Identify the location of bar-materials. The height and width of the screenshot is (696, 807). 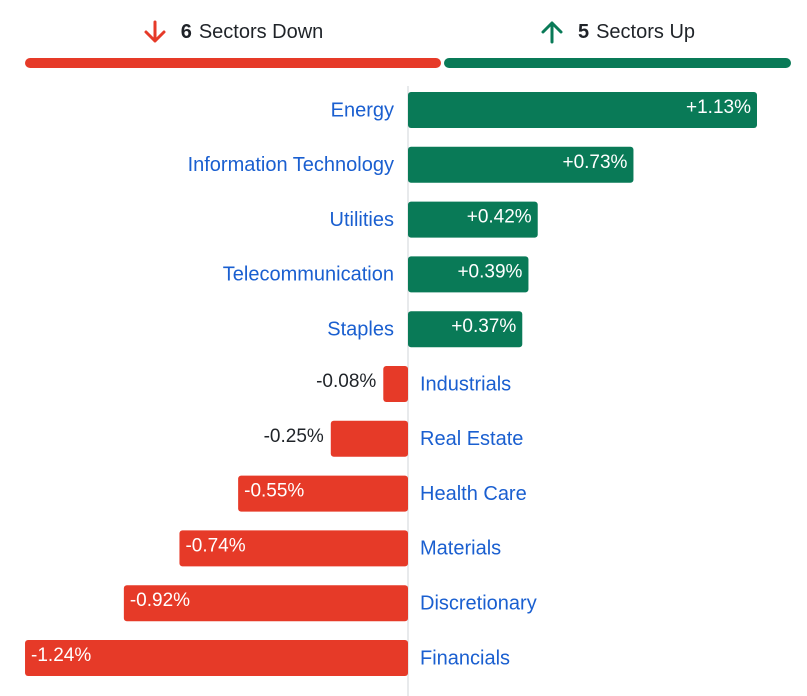
(293, 548).